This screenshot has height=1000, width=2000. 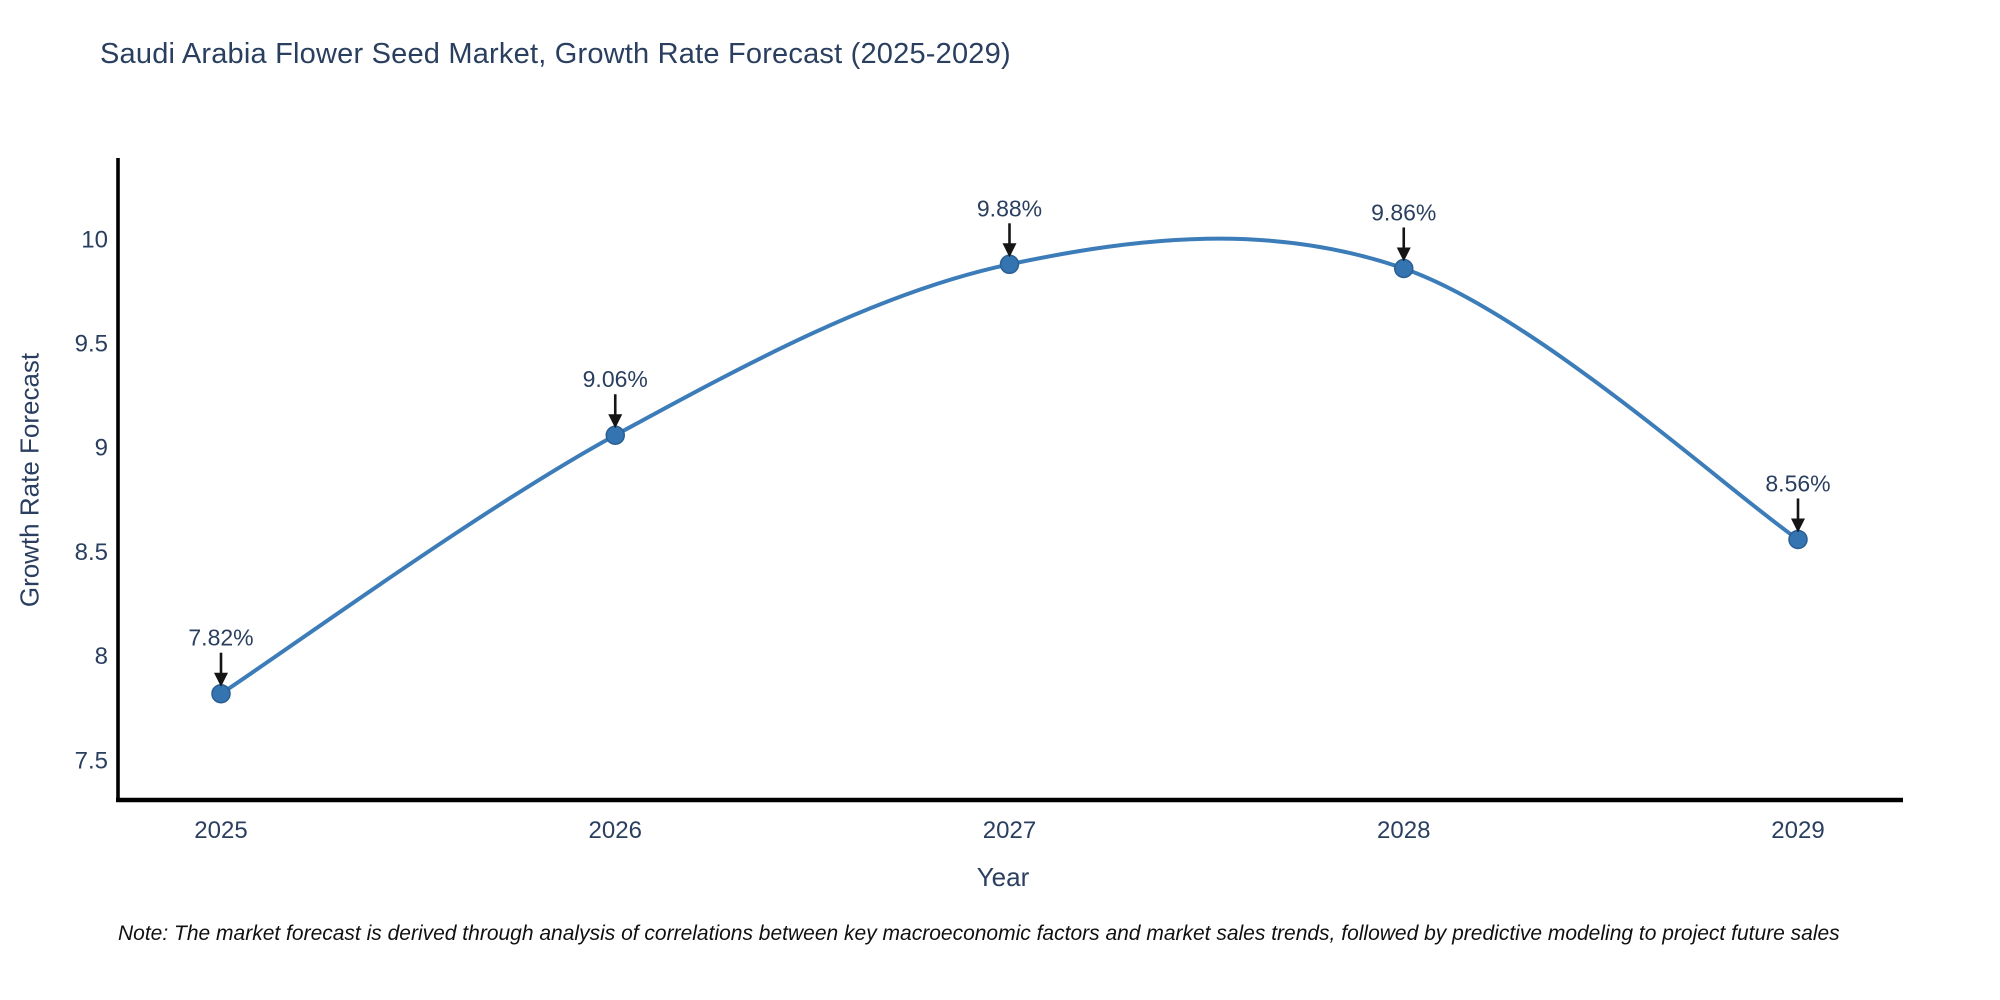 I want to click on data-point-label: 8.56%, so click(x=1797, y=483).